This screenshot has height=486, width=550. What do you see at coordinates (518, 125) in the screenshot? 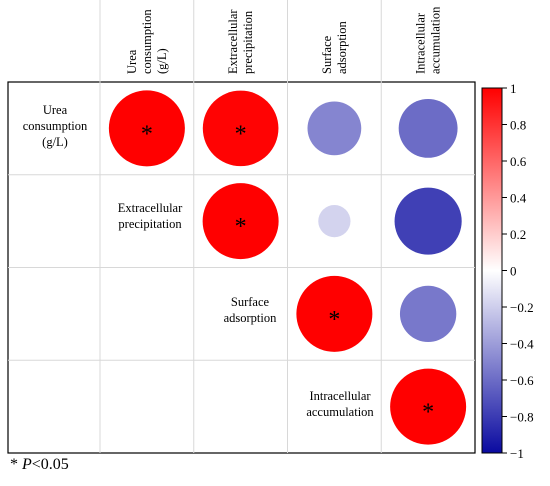
I see `colorbar-tick-label: 0.8` at bounding box center [518, 125].